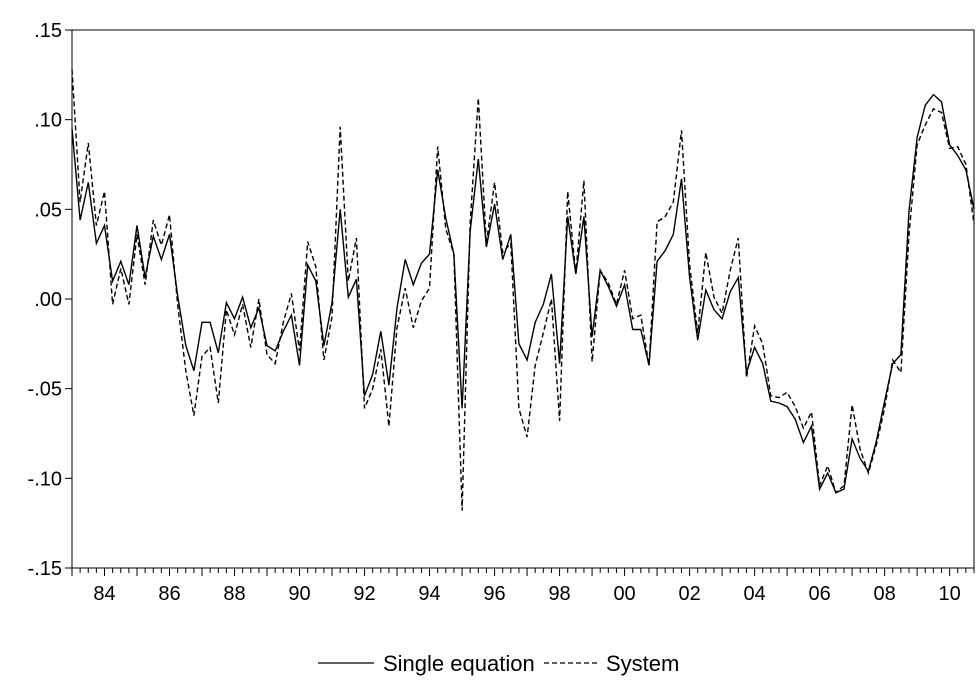 Image resolution: width=979 pixels, height=687 pixels. I want to click on y-axis: .15 .10 .05 .00 -.05 -.10 -.15, so click(50, 300).